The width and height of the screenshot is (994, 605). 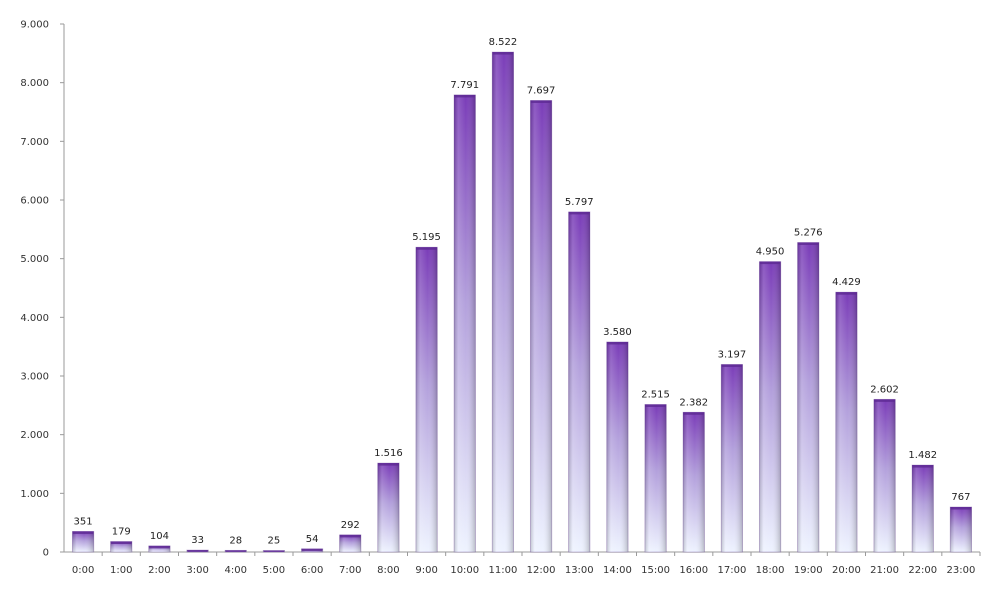 What do you see at coordinates (655, 394) in the screenshot?
I see `data-label: 2.515` at bounding box center [655, 394].